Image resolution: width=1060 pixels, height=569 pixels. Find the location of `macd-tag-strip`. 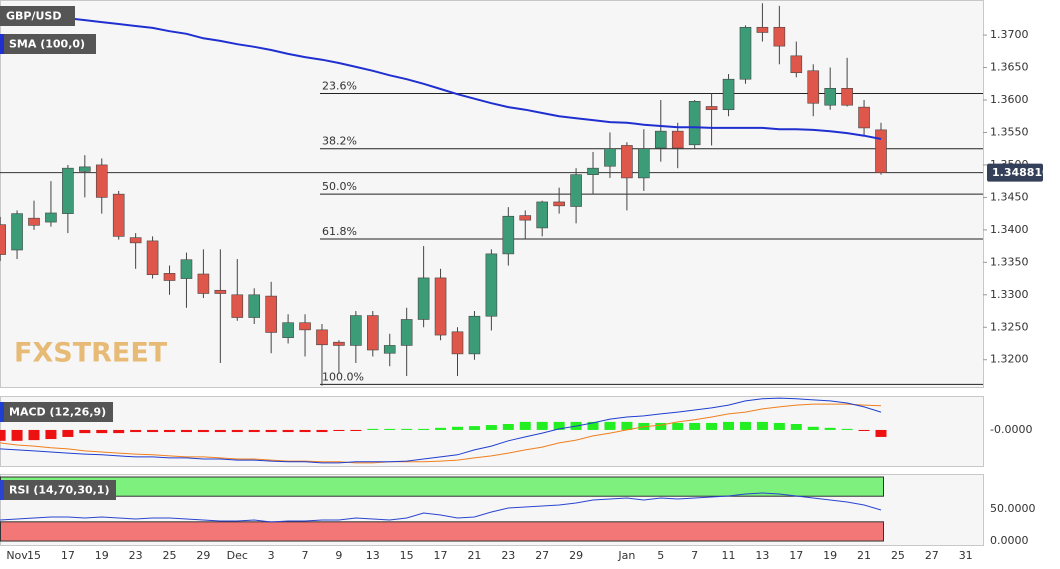

macd-tag-strip is located at coordinates (2, 412).